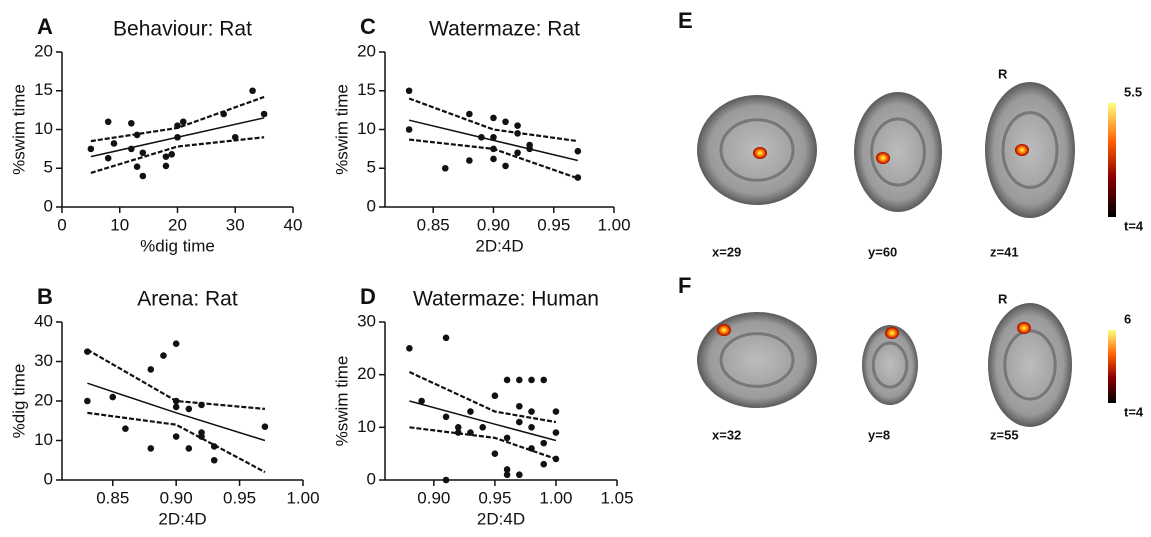 Image resolution: width=1151 pixels, height=537 pixels. I want to click on chart-title: Behaviour: Rat, so click(182, 29).